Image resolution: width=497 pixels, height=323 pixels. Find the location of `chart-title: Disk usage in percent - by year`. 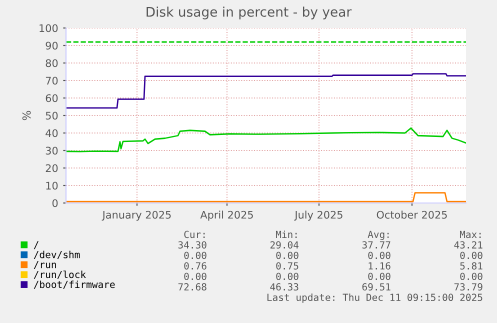

chart-title: Disk usage in percent - by year is located at coordinates (249, 13).